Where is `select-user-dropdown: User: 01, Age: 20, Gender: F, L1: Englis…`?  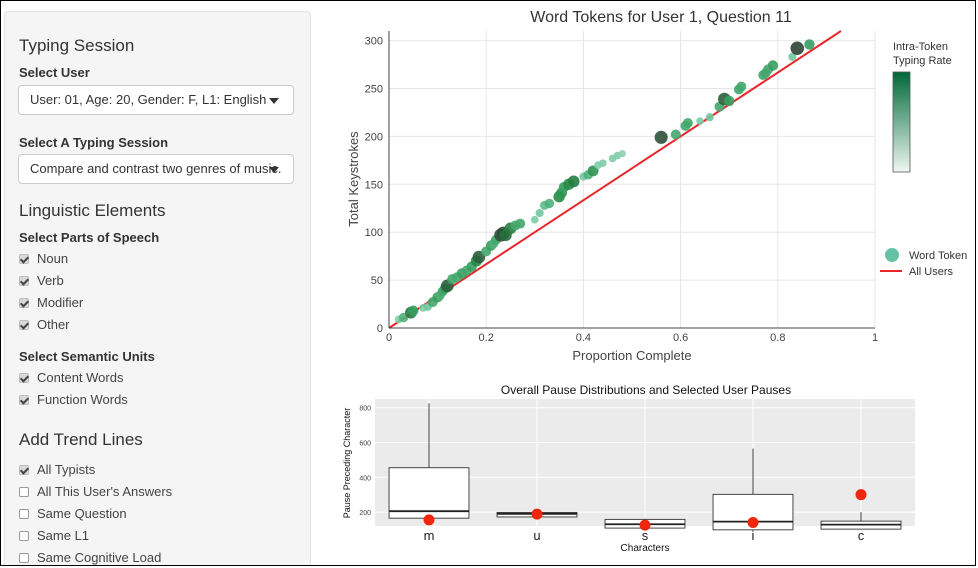 select-user-dropdown: User: 01, Age: 20, Gender: F, L1: Englis… is located at coordinates (156, 100).